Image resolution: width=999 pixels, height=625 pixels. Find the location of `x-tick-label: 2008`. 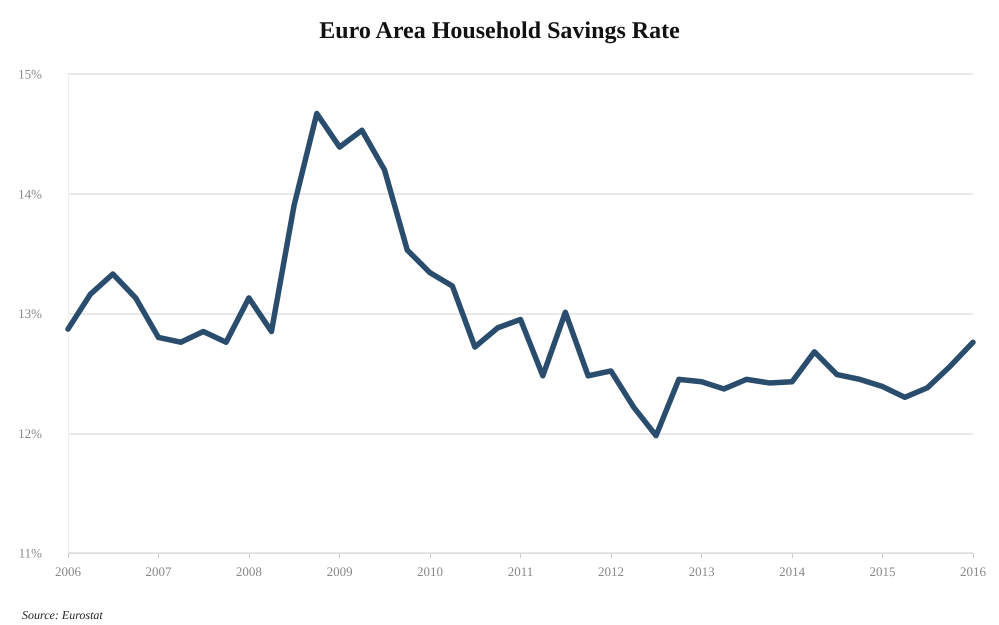

x-tick-label: 2008 is located at coordinates (249, 571).